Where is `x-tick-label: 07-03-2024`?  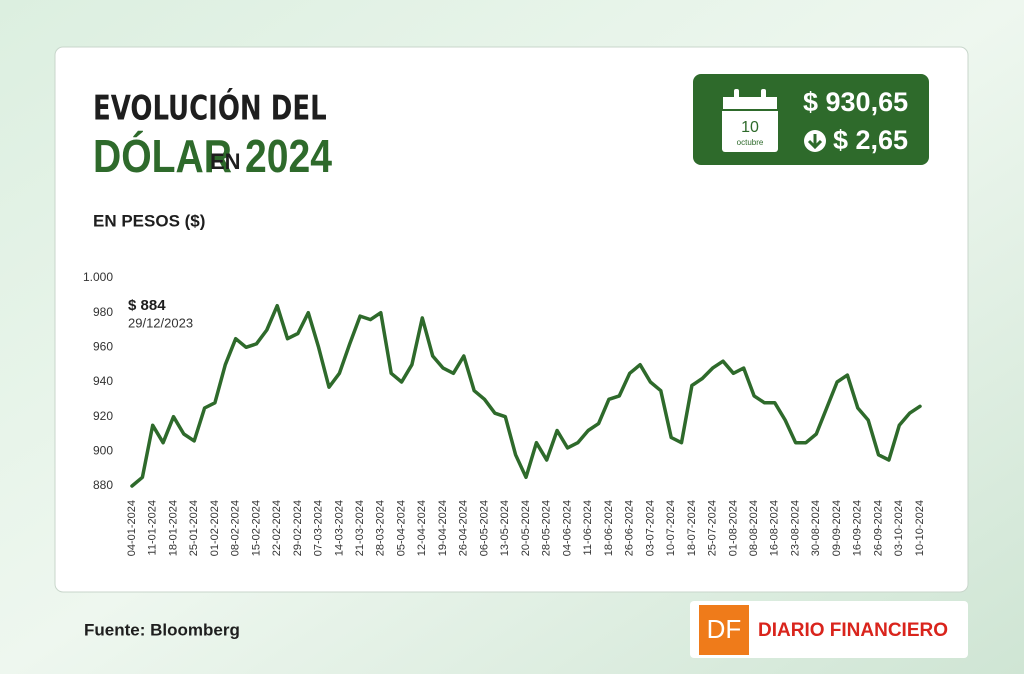
x-tick-label: 07-03-2024 is located at coordinates (319, 528).